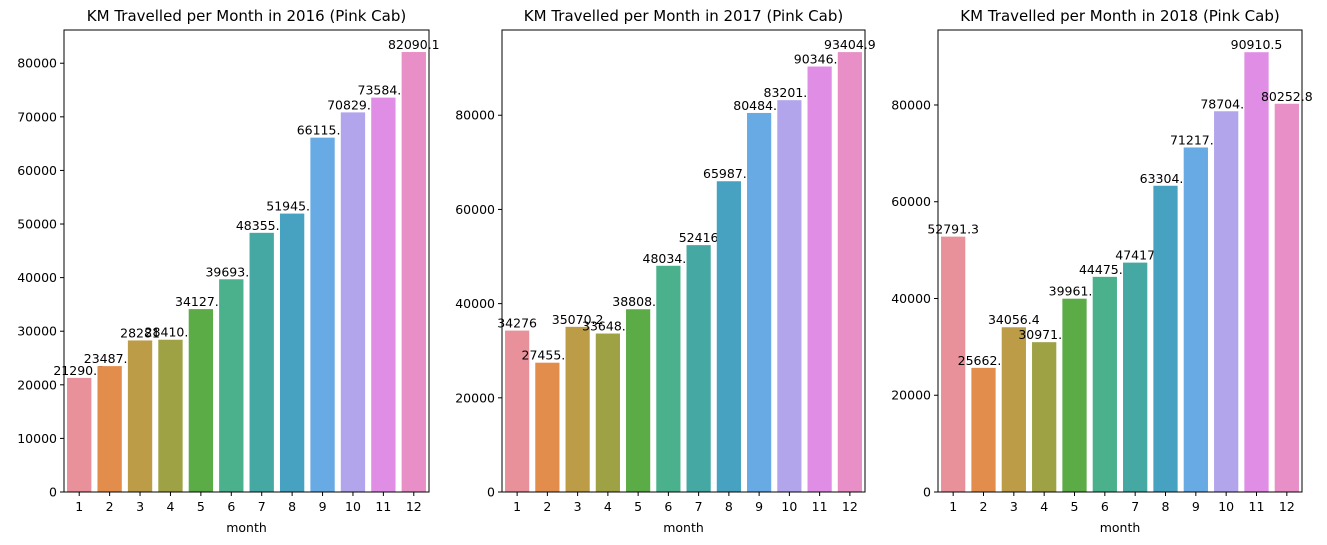 This screenshot has width=1327, height=545. I want to click on bar-value-label: 78704.8, so click(1226, 103).